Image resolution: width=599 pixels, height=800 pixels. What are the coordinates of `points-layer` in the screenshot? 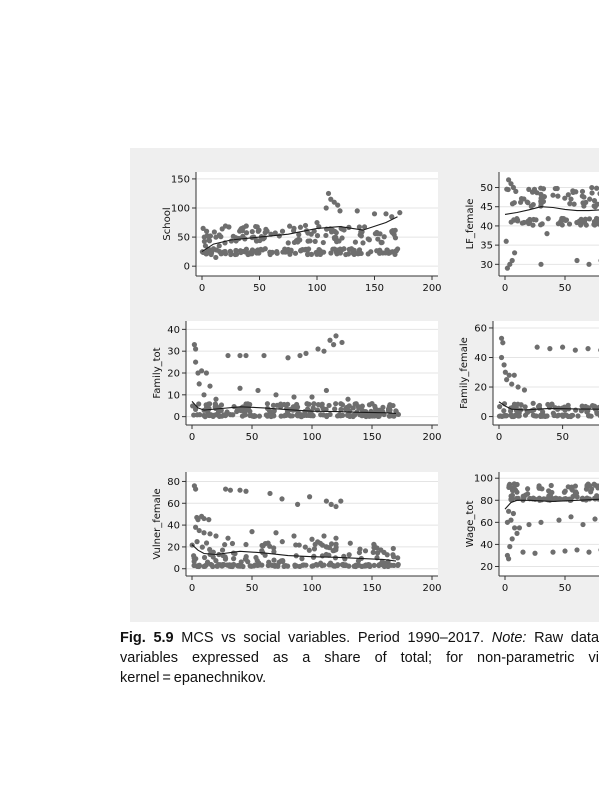 It's located at (301, 225).